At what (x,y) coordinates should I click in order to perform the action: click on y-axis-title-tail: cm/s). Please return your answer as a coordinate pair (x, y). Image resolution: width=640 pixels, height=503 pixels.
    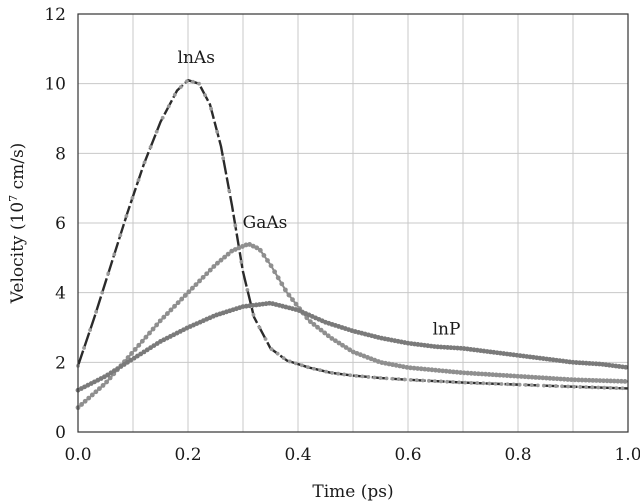
    Looking at the image, I should click on (18, 169).